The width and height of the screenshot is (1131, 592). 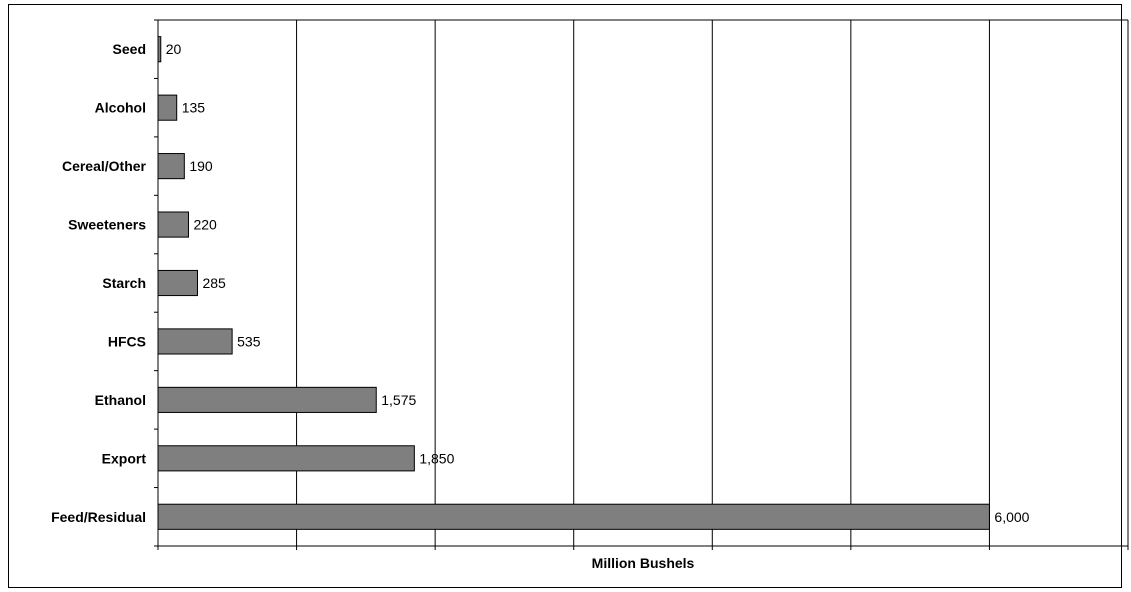 What do you see at coordinates (267, 399) in the screenshot?
I see `bar-ethanol` at bounding box center [267, 399].